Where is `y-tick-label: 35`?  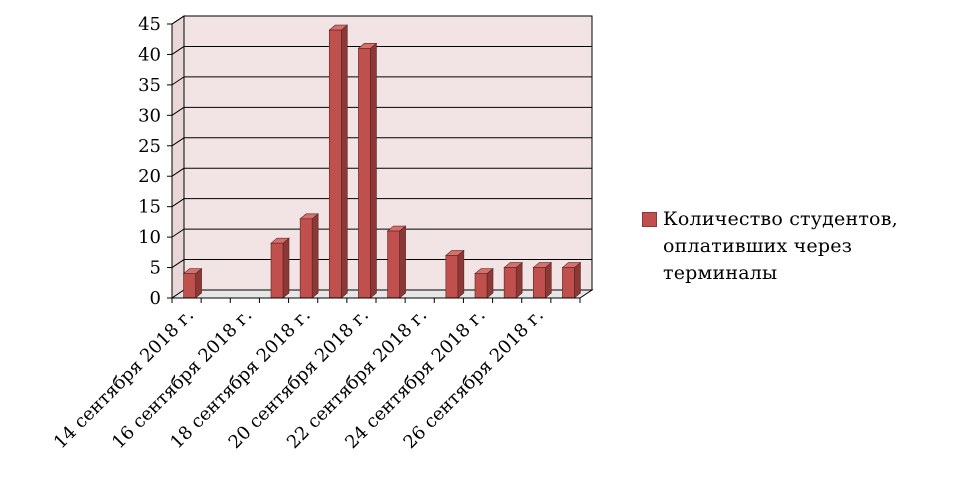 y-tick-label: 35 is located at coordinates (149, 85).